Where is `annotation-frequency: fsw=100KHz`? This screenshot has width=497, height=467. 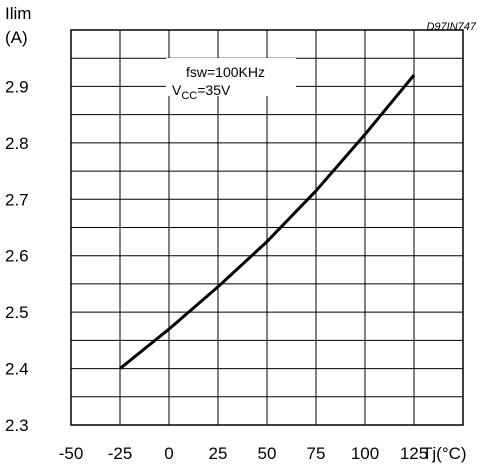
annotation-frequency: fsw=100KHz is located at coordinates (225, 72).